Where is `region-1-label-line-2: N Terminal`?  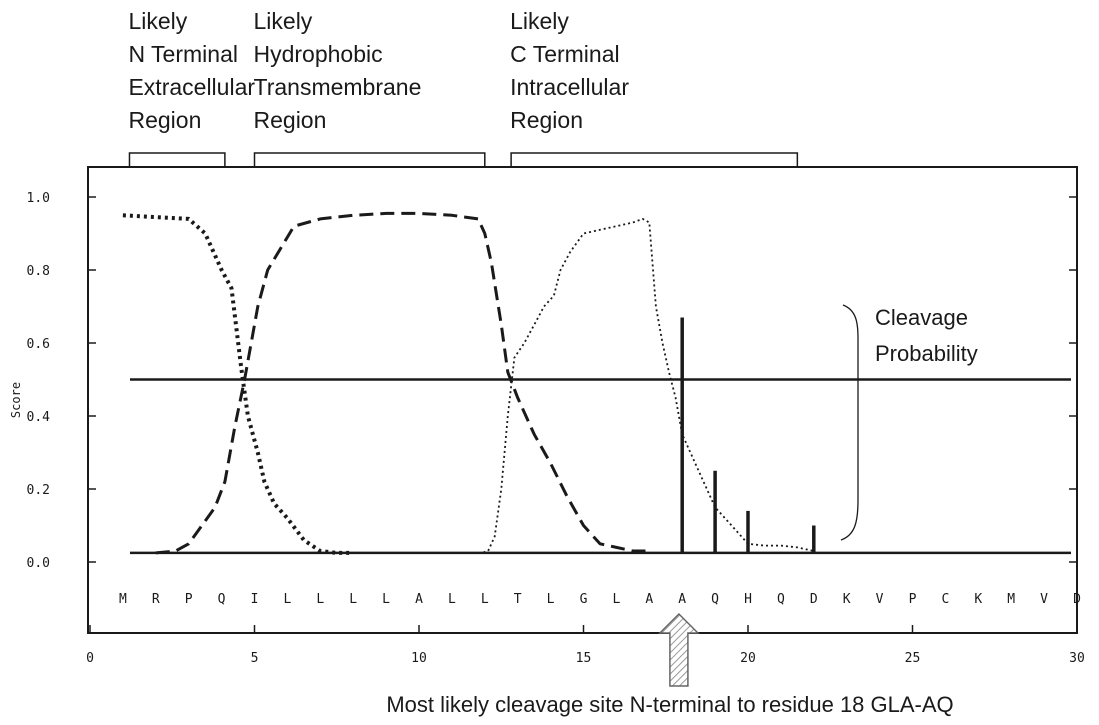 region-1-label-line-2: N Terminal is located at coordinates (183, 54).